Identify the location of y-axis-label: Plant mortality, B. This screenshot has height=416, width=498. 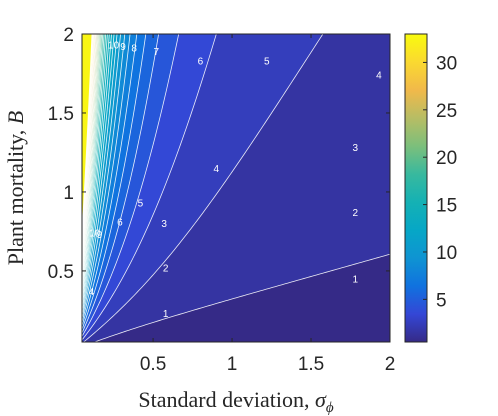
(15, 188).